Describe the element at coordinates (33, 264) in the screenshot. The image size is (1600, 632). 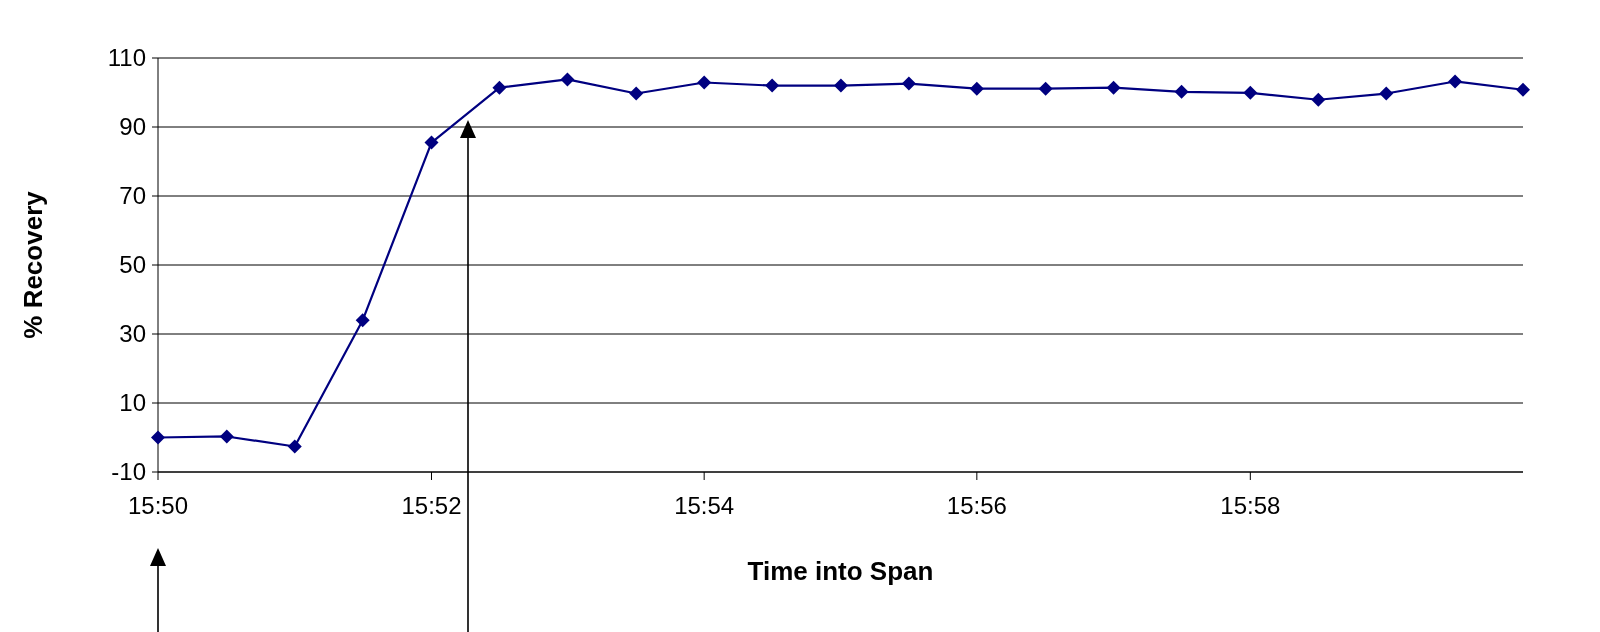
I see `y-axis-title: % Recovery` at that location.